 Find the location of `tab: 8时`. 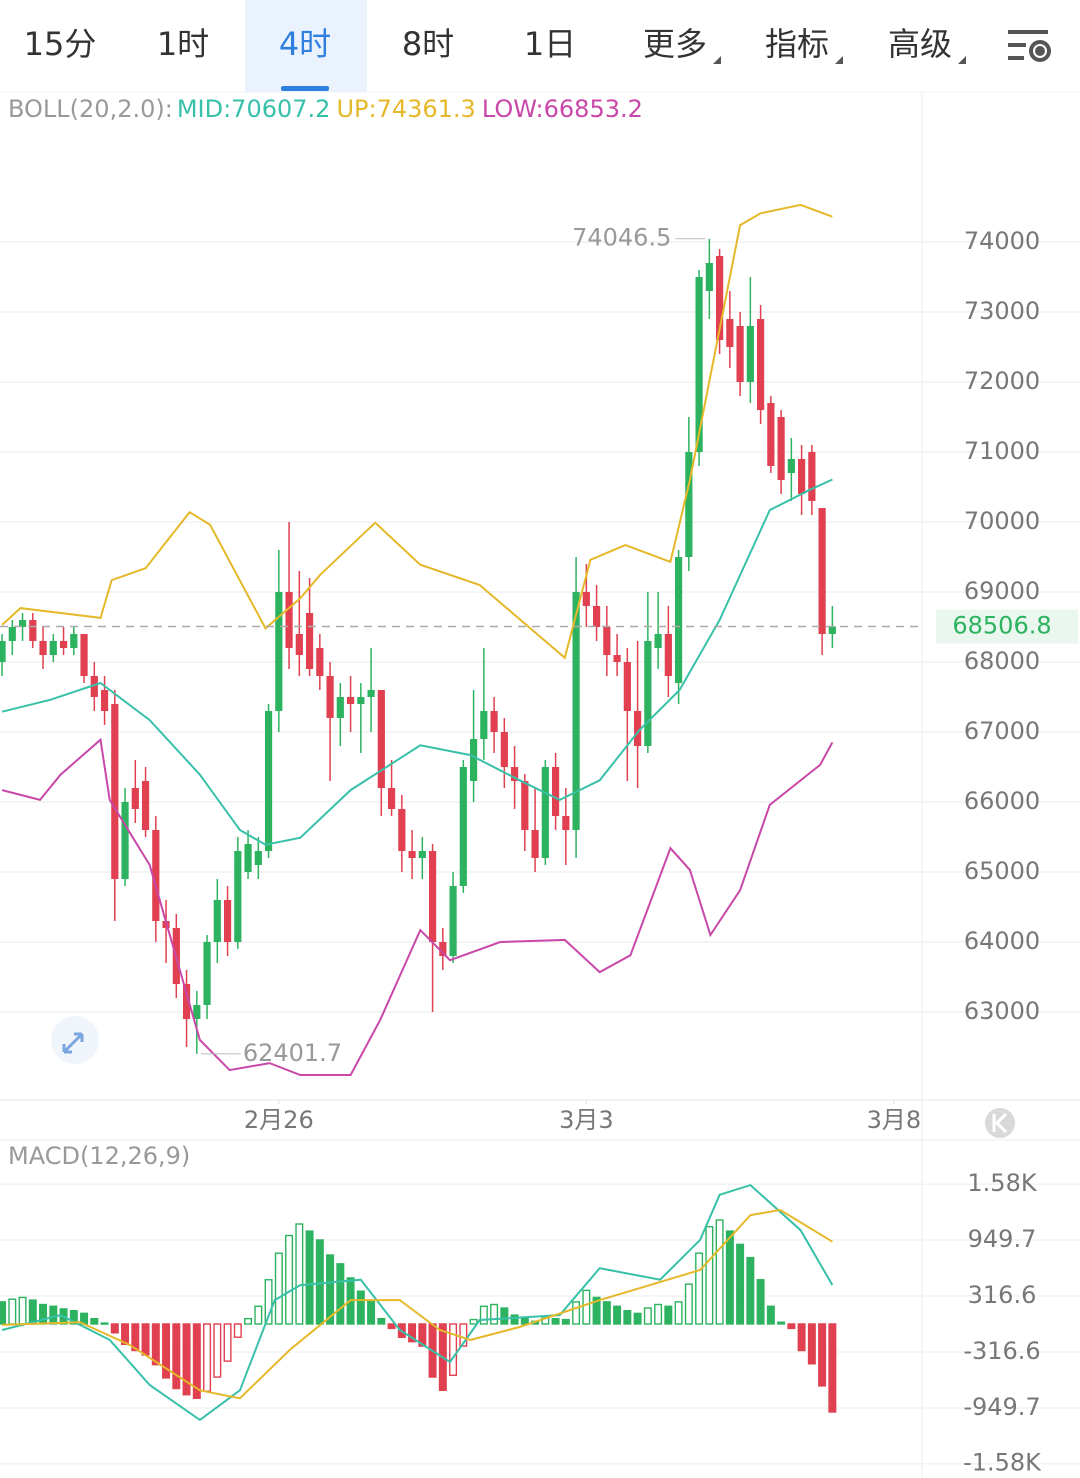

tab: 8时 is located at coordinates (428, 44).